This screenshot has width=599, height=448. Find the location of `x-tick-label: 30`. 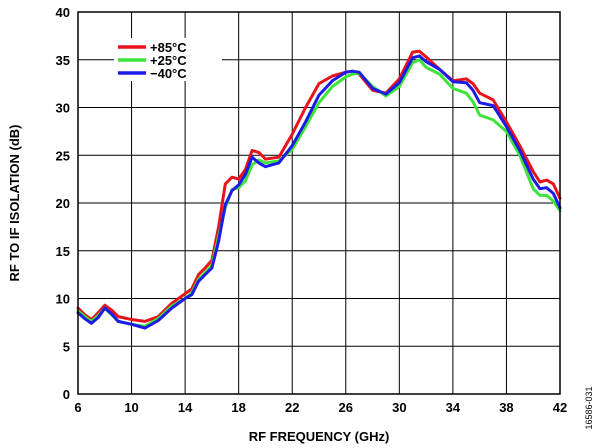

x-tick-label: 30 is located at coordinates (399, 407).